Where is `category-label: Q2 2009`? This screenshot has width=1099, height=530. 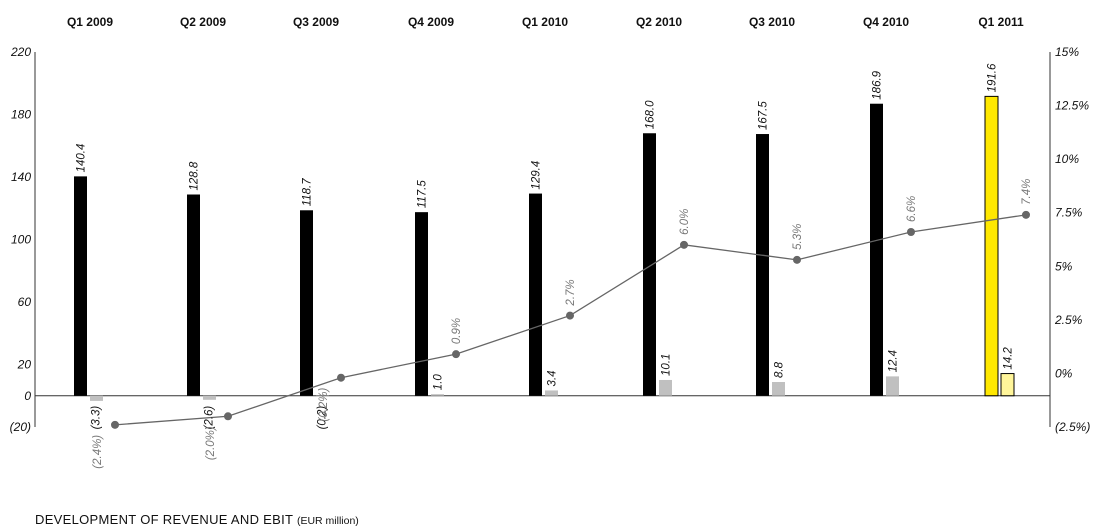
category-label: Q2 2009 is located at coordinates (203, 22).